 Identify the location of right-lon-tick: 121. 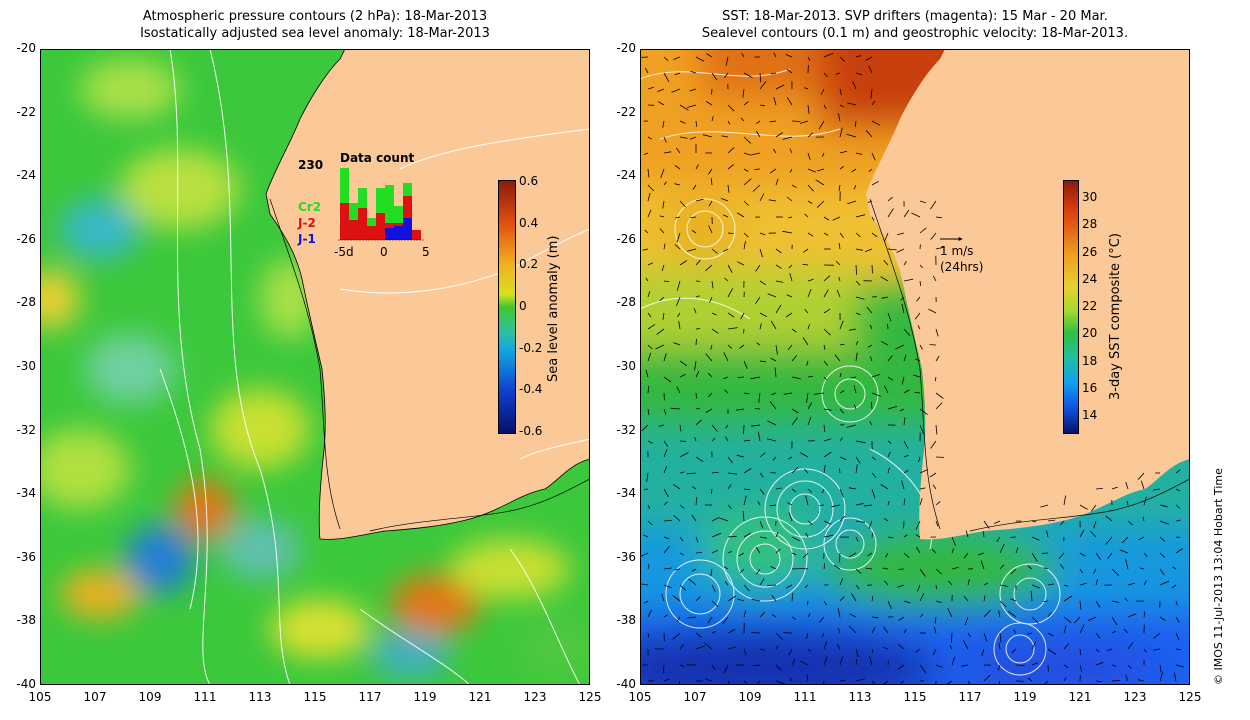
(1080, 697).